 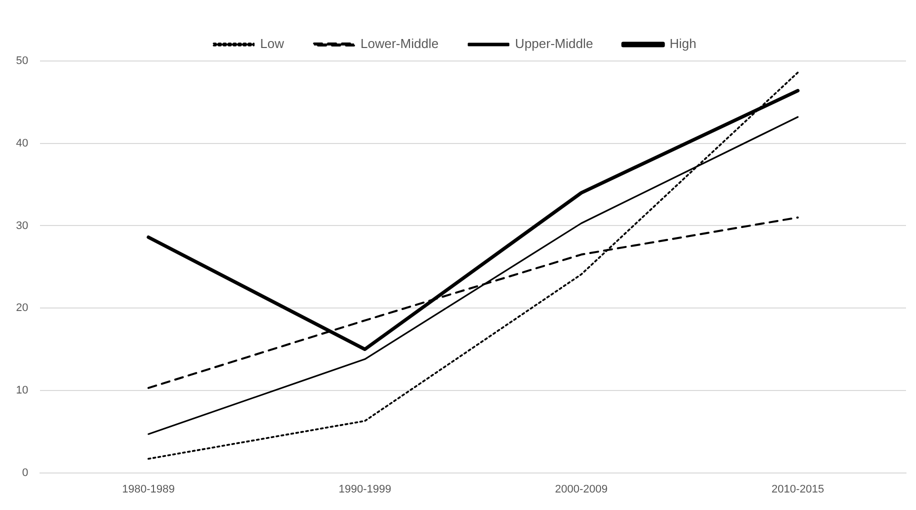 What do you see at coordinates (22, 308) in the screenshot?
I see `y-tick-label: 20` at bounding box center [22, 308].